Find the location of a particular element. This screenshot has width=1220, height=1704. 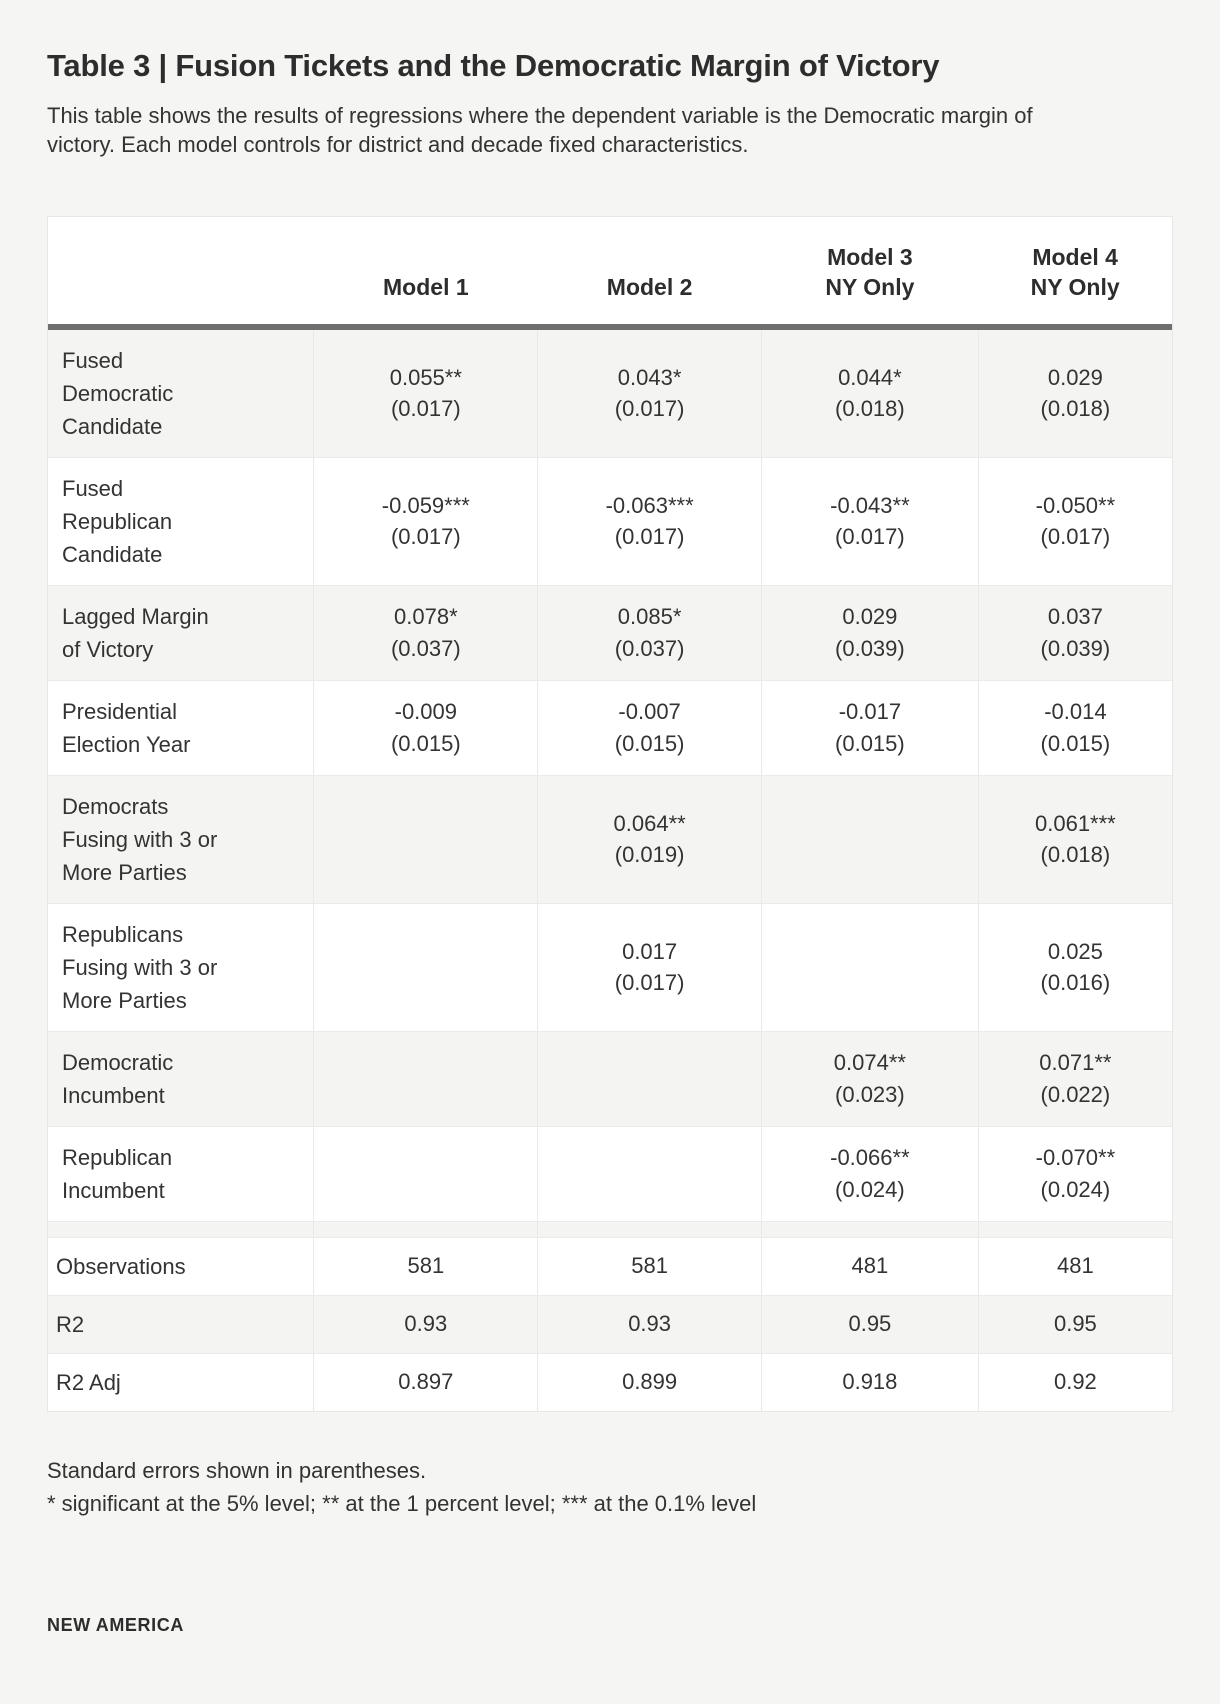

row-label: Fused Republican Candidate is located at coordinates (181, 521).